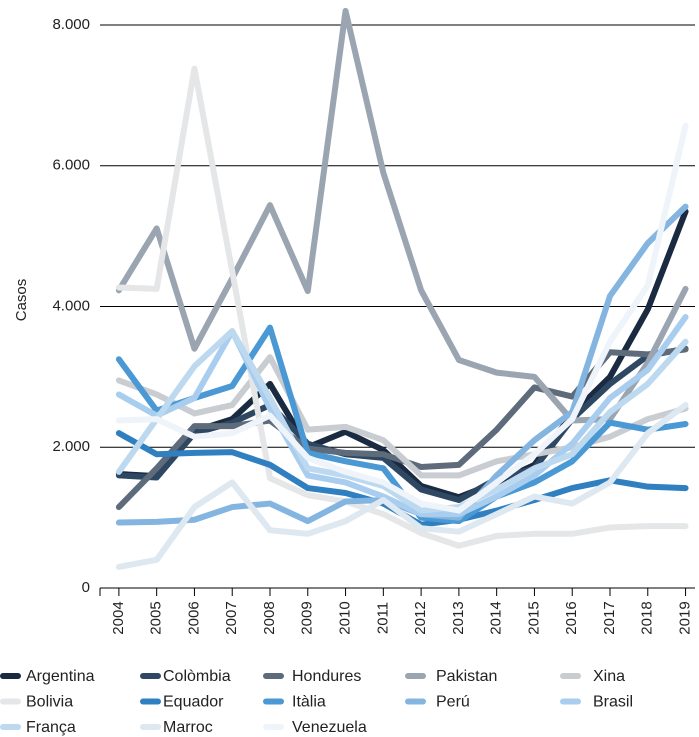 The image size is (699, 737). I want to click on legend-item: Hondures, so click(312, 676).